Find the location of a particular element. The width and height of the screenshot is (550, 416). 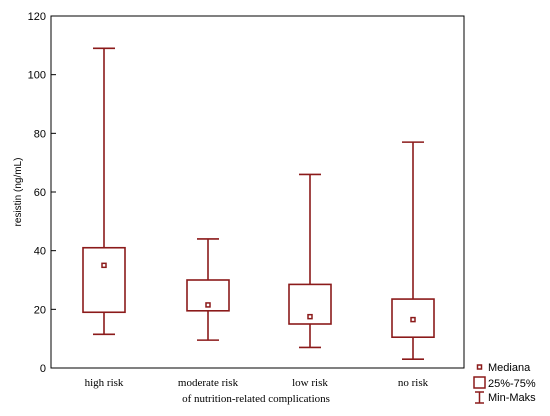

x-category-label-0: high risk is located at coordinates (104, 383).